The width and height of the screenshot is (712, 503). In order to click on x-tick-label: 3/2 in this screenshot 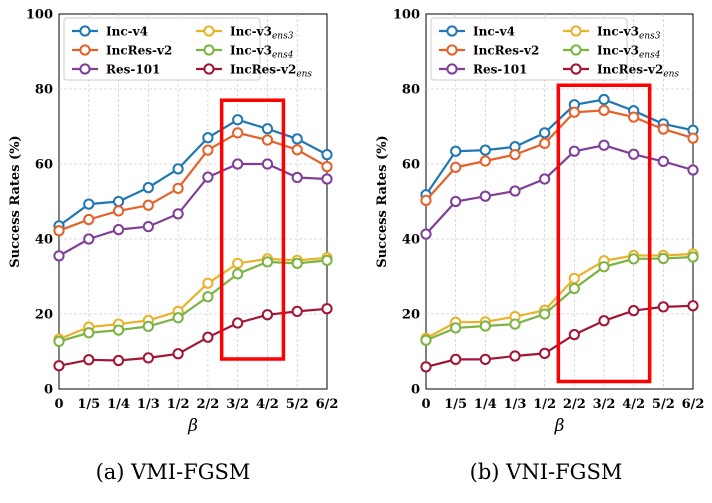, I will do `click(604, 404)`.